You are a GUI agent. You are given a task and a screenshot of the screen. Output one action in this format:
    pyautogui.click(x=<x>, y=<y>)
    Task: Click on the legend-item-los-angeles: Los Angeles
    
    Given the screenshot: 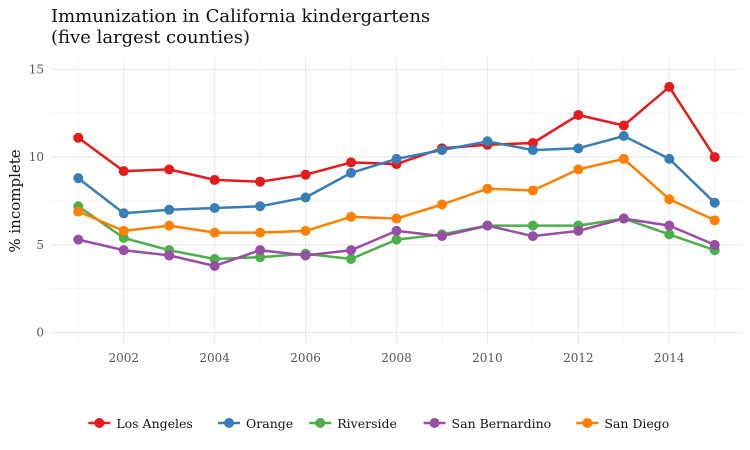 What is the action you would take?
    pyautogui.click(x=140, y=423)
    